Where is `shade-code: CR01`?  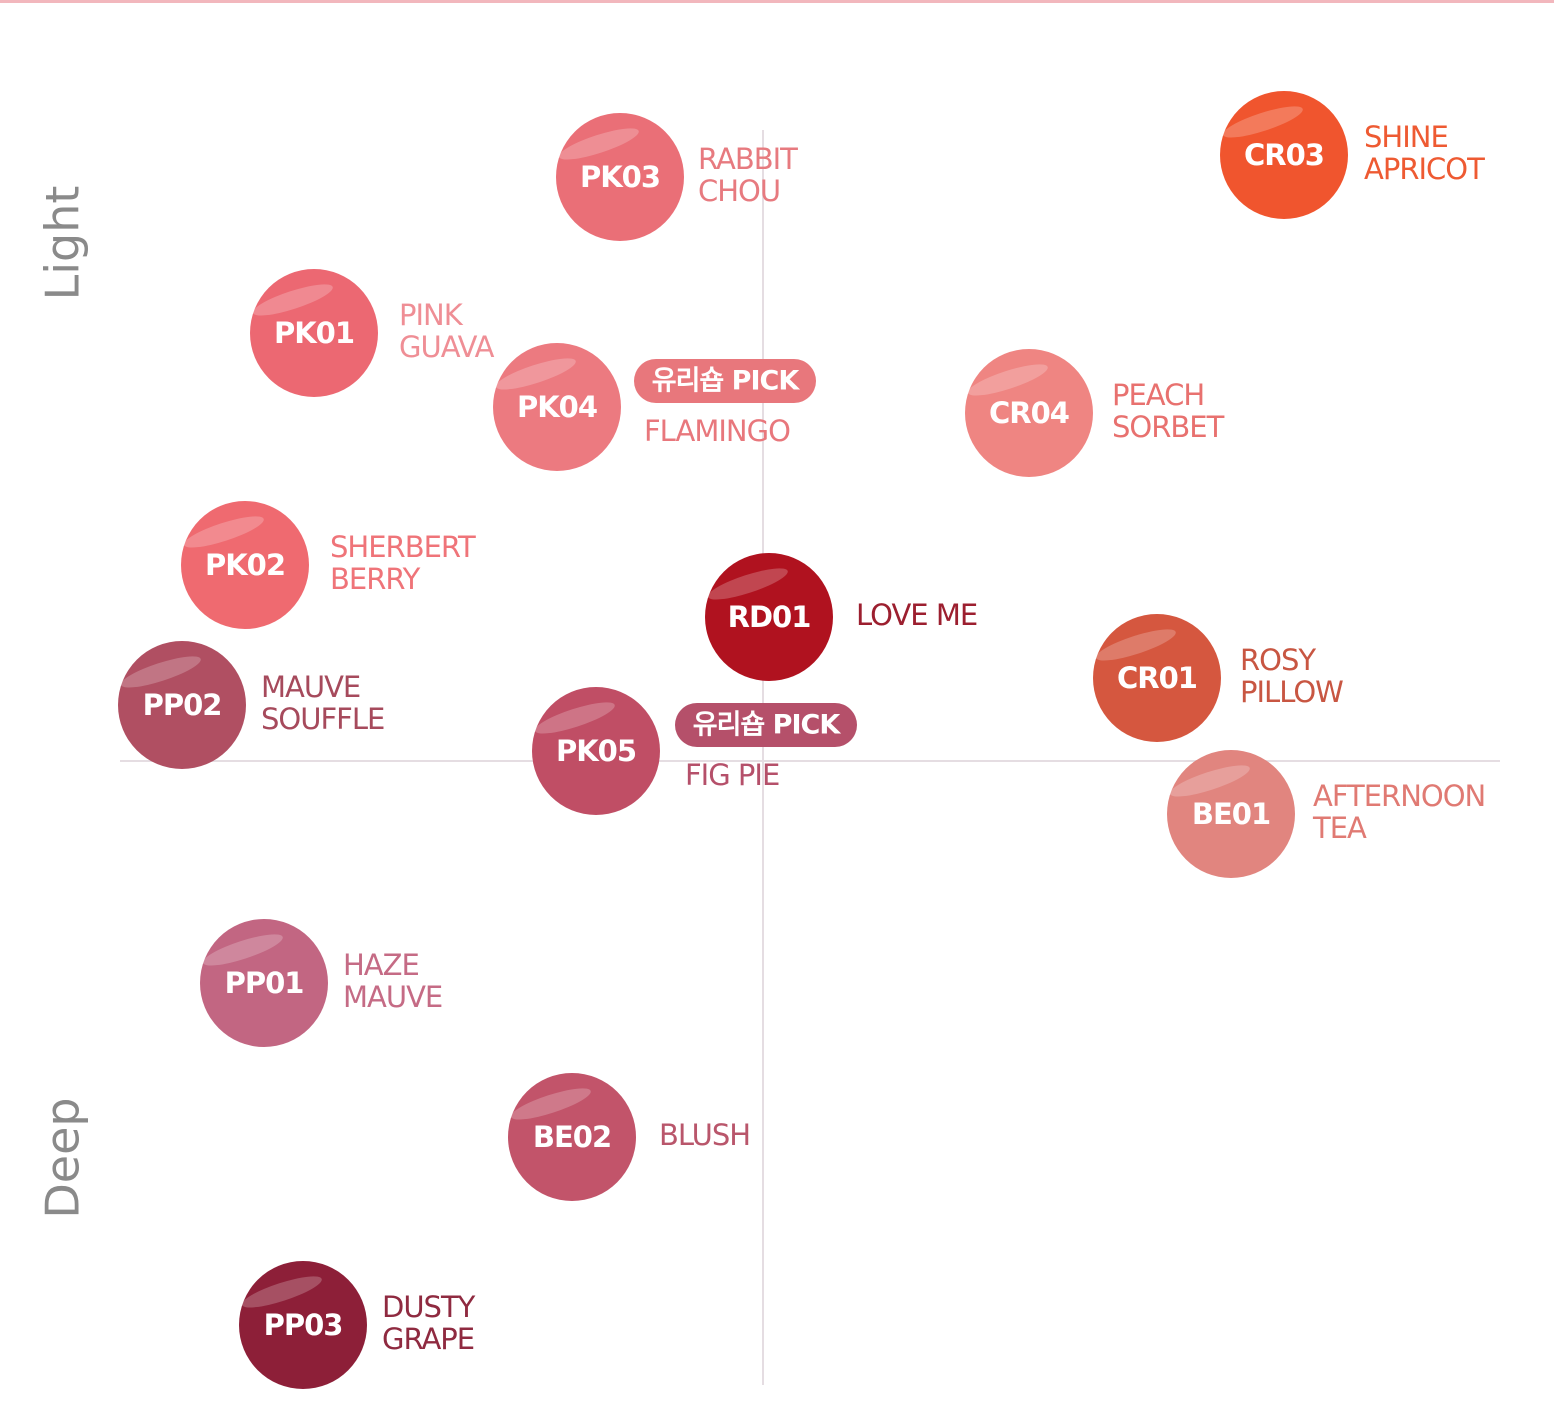
shade-code: CR01 is located at coordinates (1157, 678).